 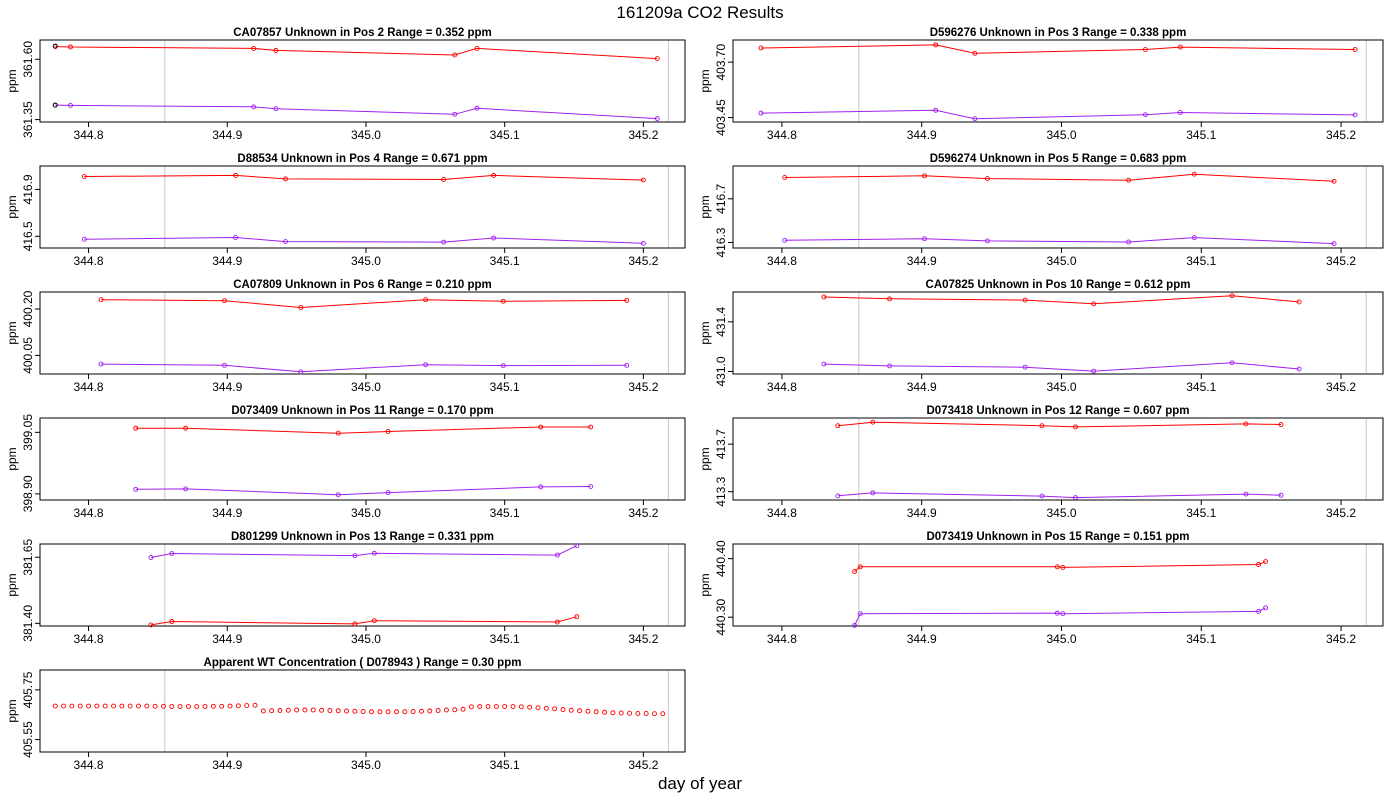 What do you see at coordinates (700, 783) in the screenshot?
I see `x-axis-label: day of year` at bounding box center [700, 783].